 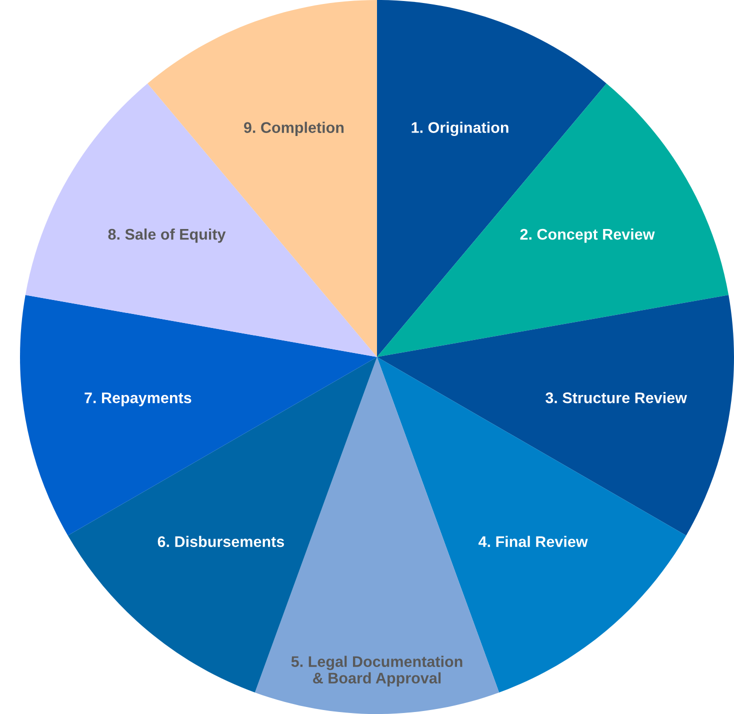 I want to click on slice-label: 8. Sale of Equity, so click(x=167, y=235).